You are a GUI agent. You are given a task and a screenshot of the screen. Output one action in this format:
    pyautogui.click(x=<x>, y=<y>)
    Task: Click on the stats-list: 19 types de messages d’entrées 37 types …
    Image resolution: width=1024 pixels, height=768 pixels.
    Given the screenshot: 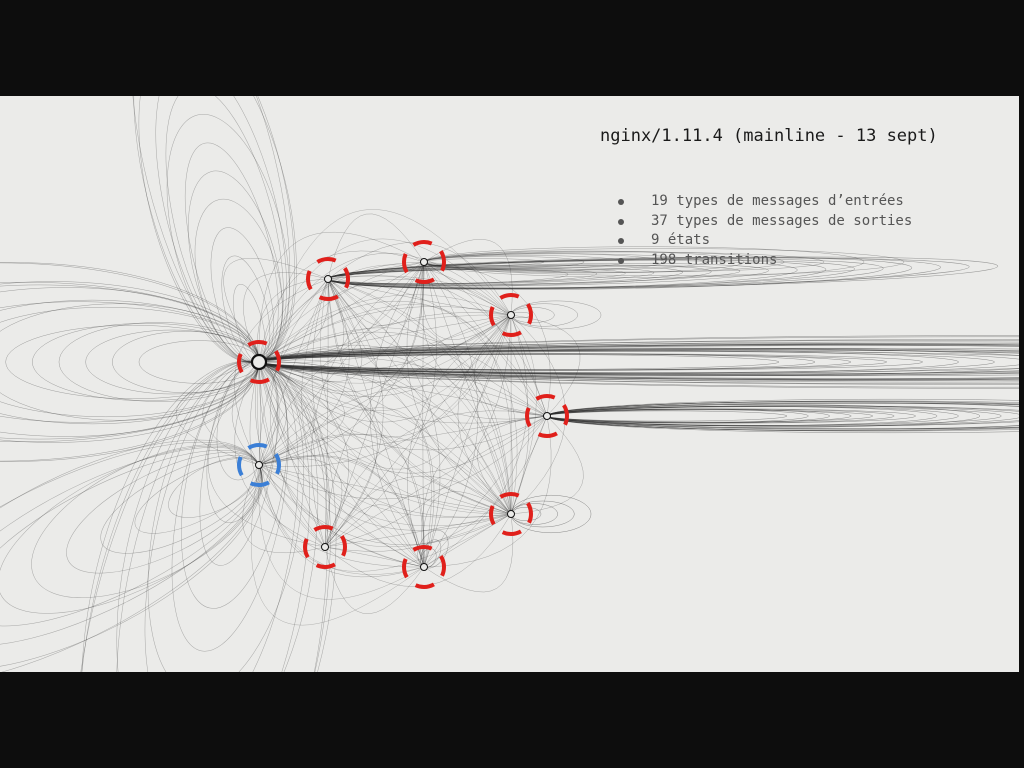 What is the action you would take?
    pyautogui.click(x=765, y=231)
    